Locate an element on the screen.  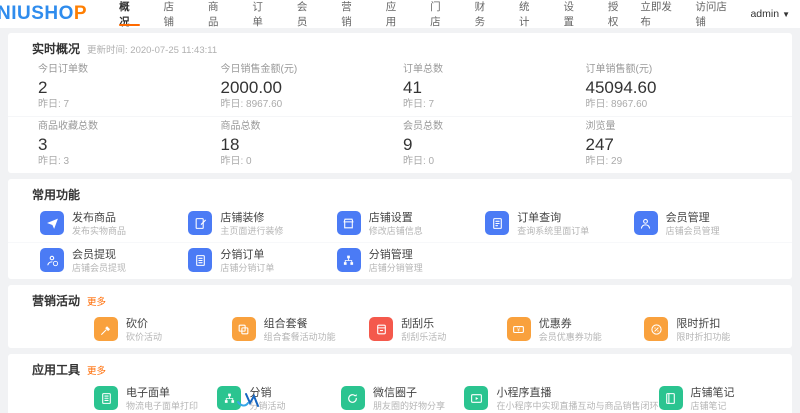
publish-now-link: 立即发布 is located at coordinates (656, 14).